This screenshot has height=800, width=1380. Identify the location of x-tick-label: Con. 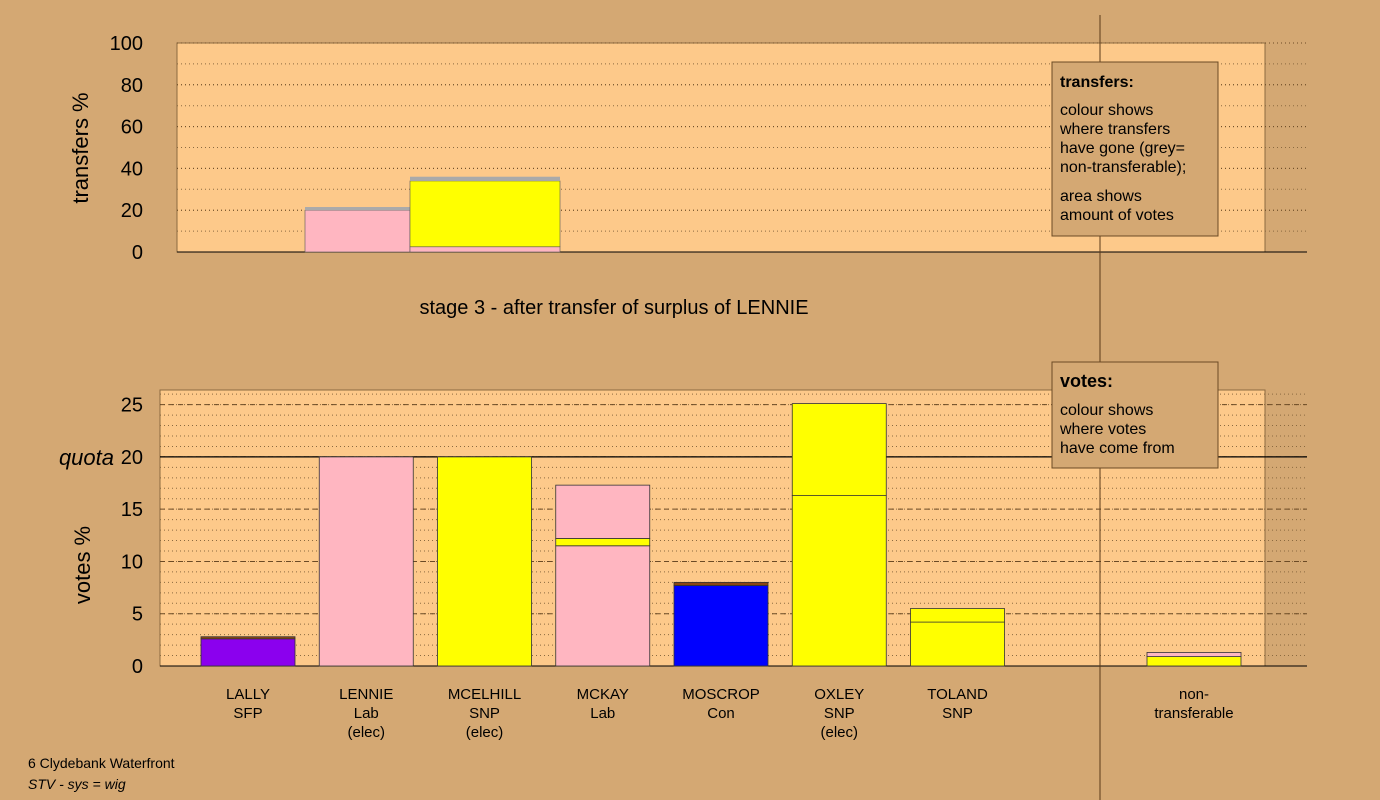
(721, 713).